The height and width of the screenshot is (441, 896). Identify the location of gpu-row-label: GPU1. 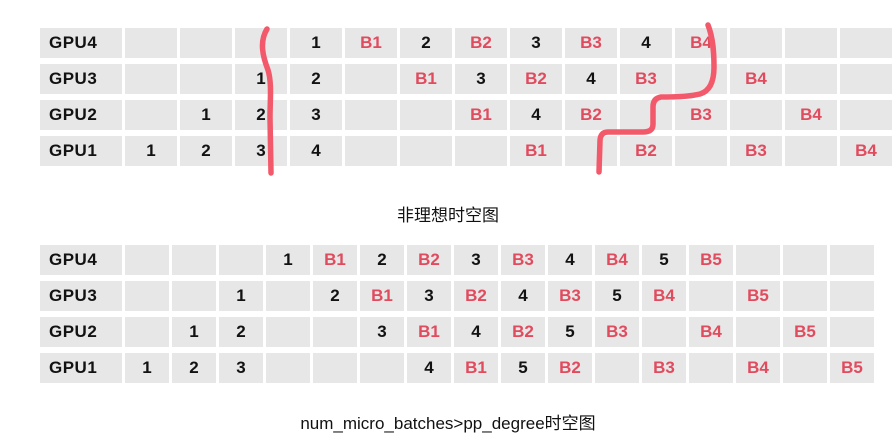
(81, 368).